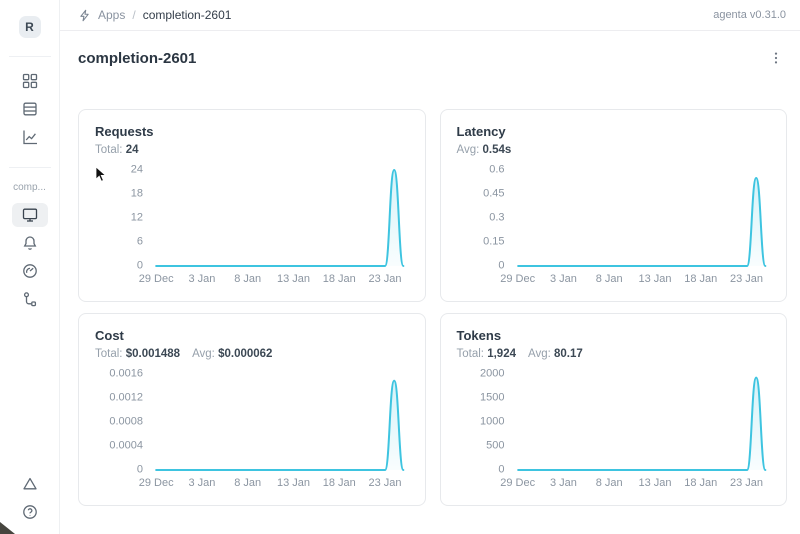 Image resolution: width=800 pixels, height=534 pixels. What do you see at coordinates (136, 193) in the screenshot?
I see `y-tick-label: 18` at bounding box center [136, 193].